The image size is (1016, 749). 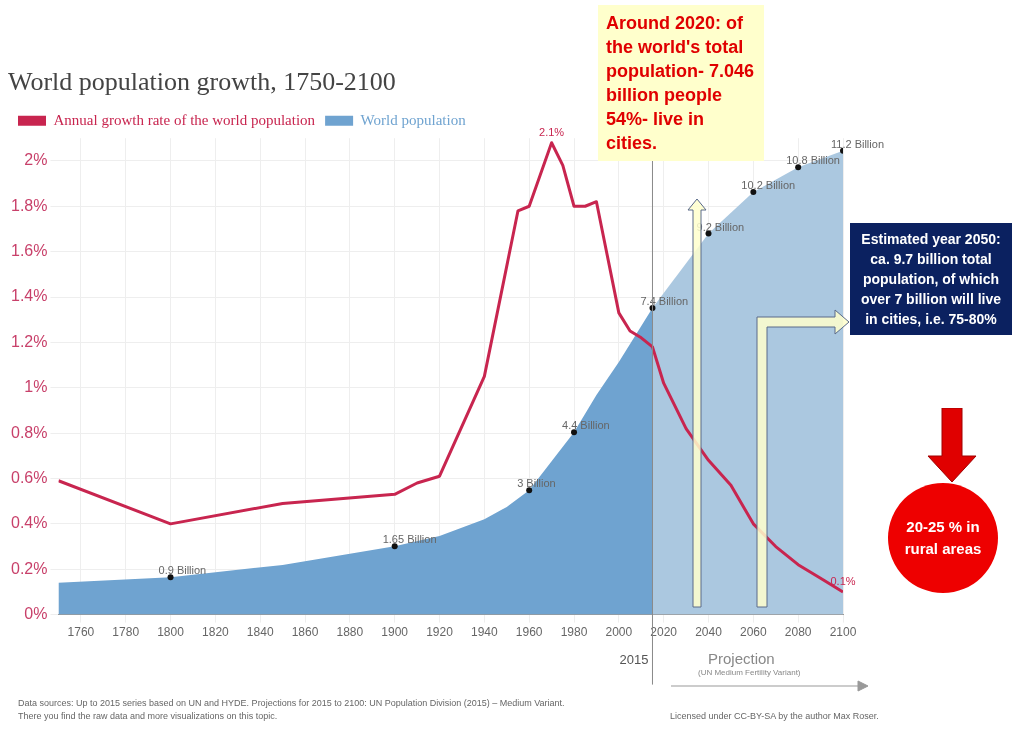 What do you see at coordinates (574, 632) in the screenshot?
I see `x-tick-label: 1980` at bounding box center [574, 632].